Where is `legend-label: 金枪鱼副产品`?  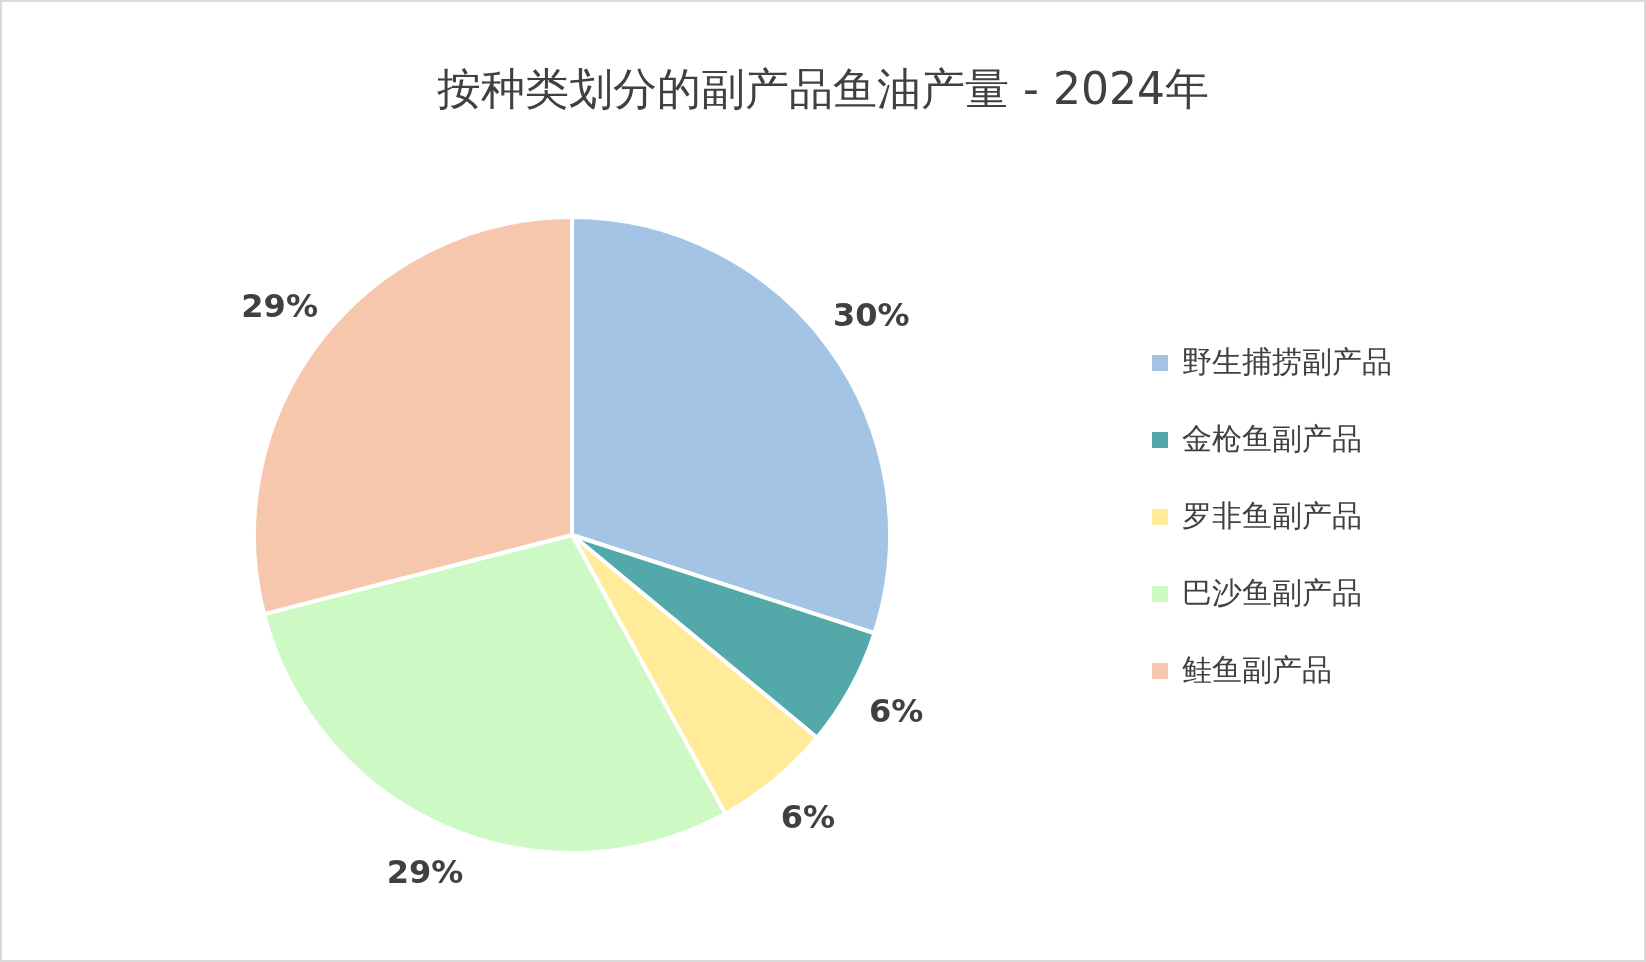 legend-label: 金枪鱼副产品 is located at coordinates (1272, 439).